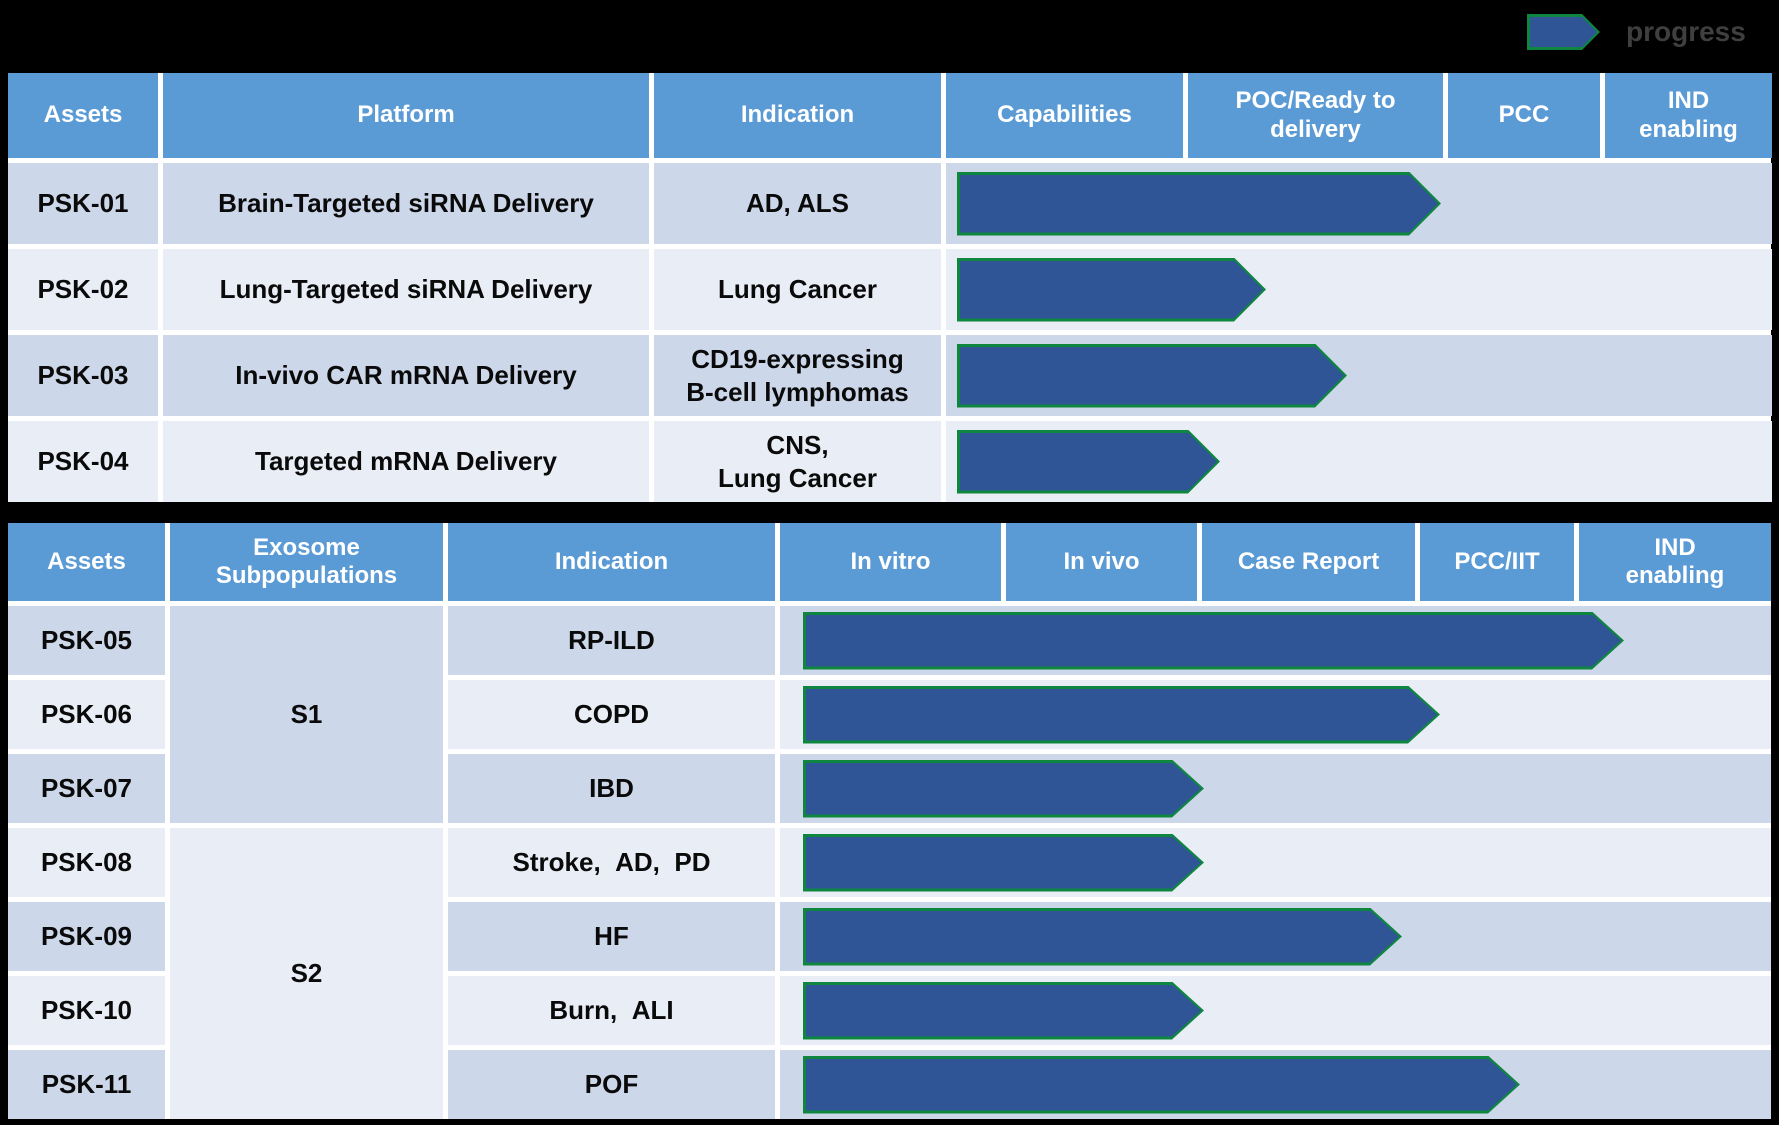 The image size is (1779, 1125). Describe the element at coordinates (306, 562) in the screenshot. I see `column-header-exosome-subpopulations: Exosome Subpopulations` at that location.